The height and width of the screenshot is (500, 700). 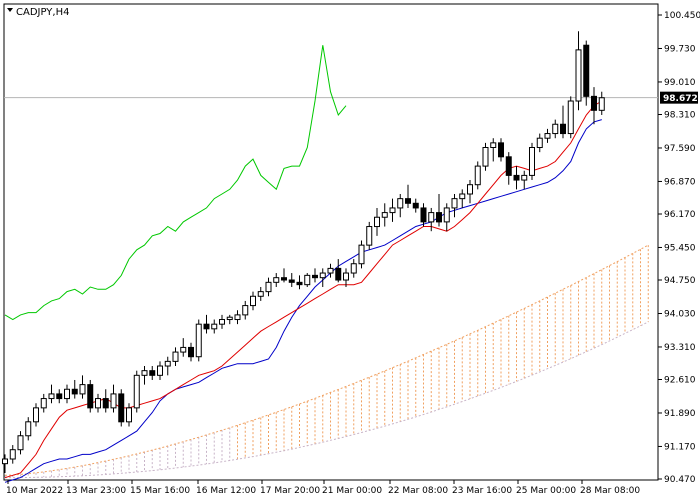 I want to click on y-tick-label: 94.030, so click(x=680, y=314).